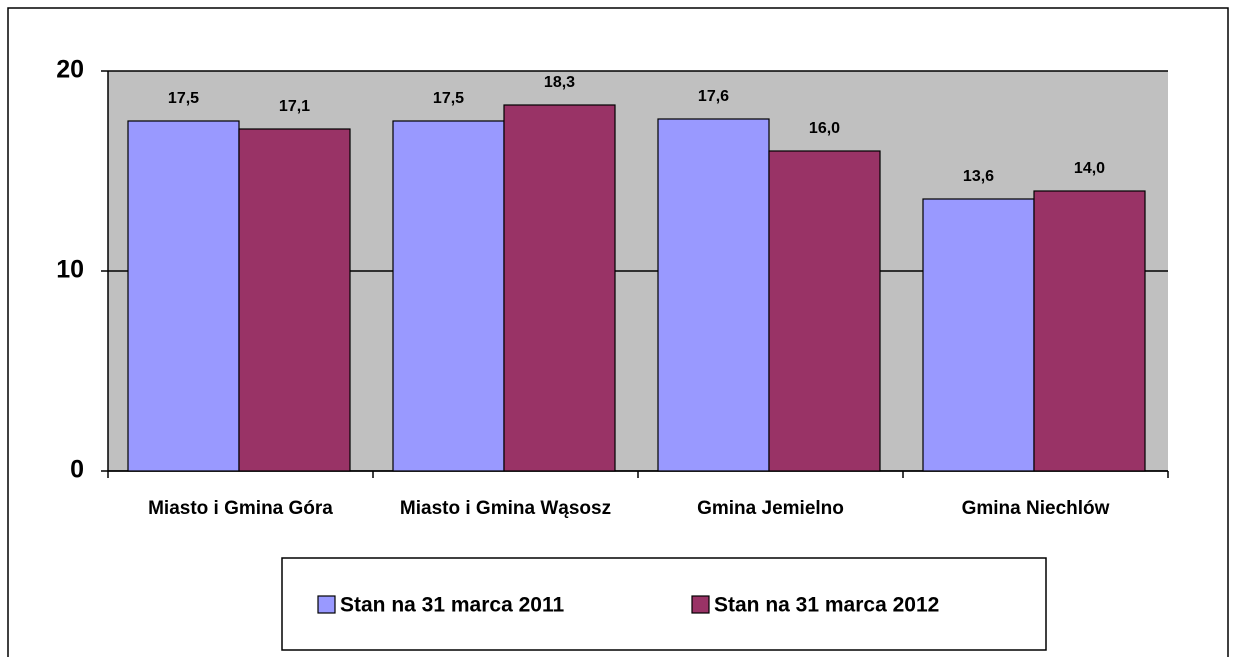 The height and width of the screenshot is (657, 1237). What do you see at coordinates (70, 70) in the screenshot?
I see `y-tick-label: 20` at bounding box center [70, 70].